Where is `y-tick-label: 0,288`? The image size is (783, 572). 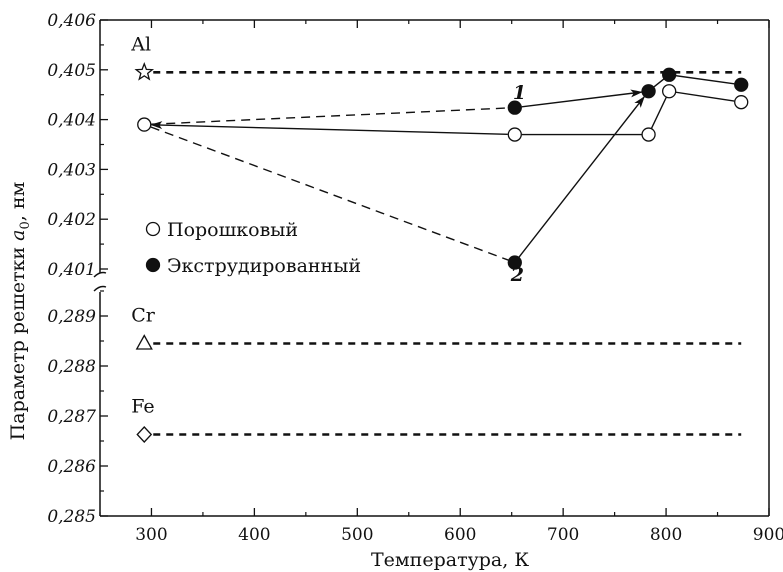
y-tick-label: 0,288 is located at coordinates (71, 367).